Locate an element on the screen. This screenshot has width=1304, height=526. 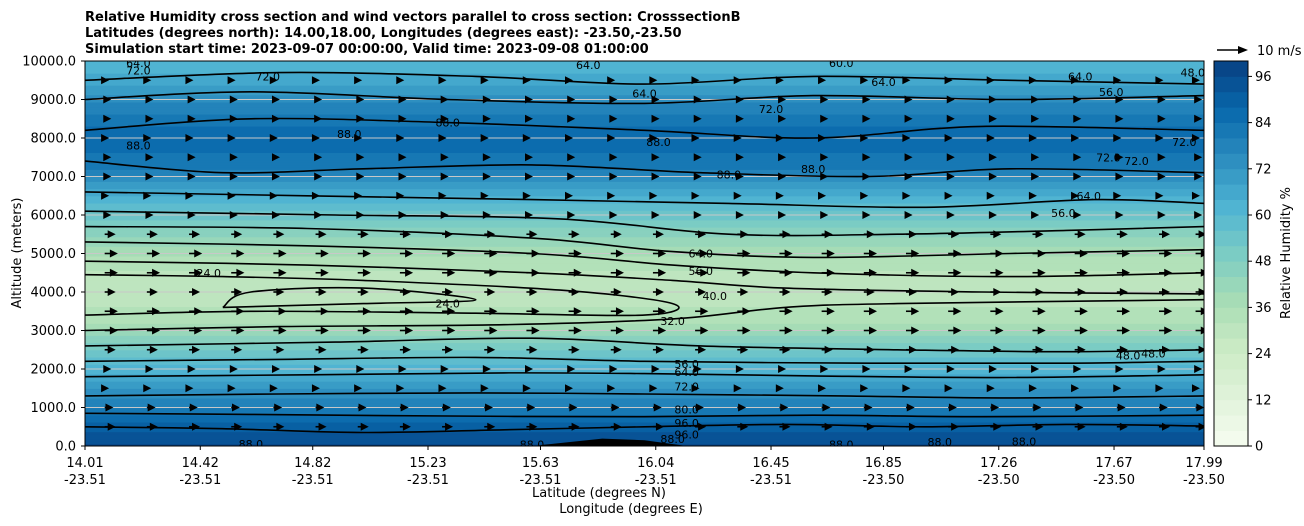
terrain-shape is located at coordinates (609, 442).